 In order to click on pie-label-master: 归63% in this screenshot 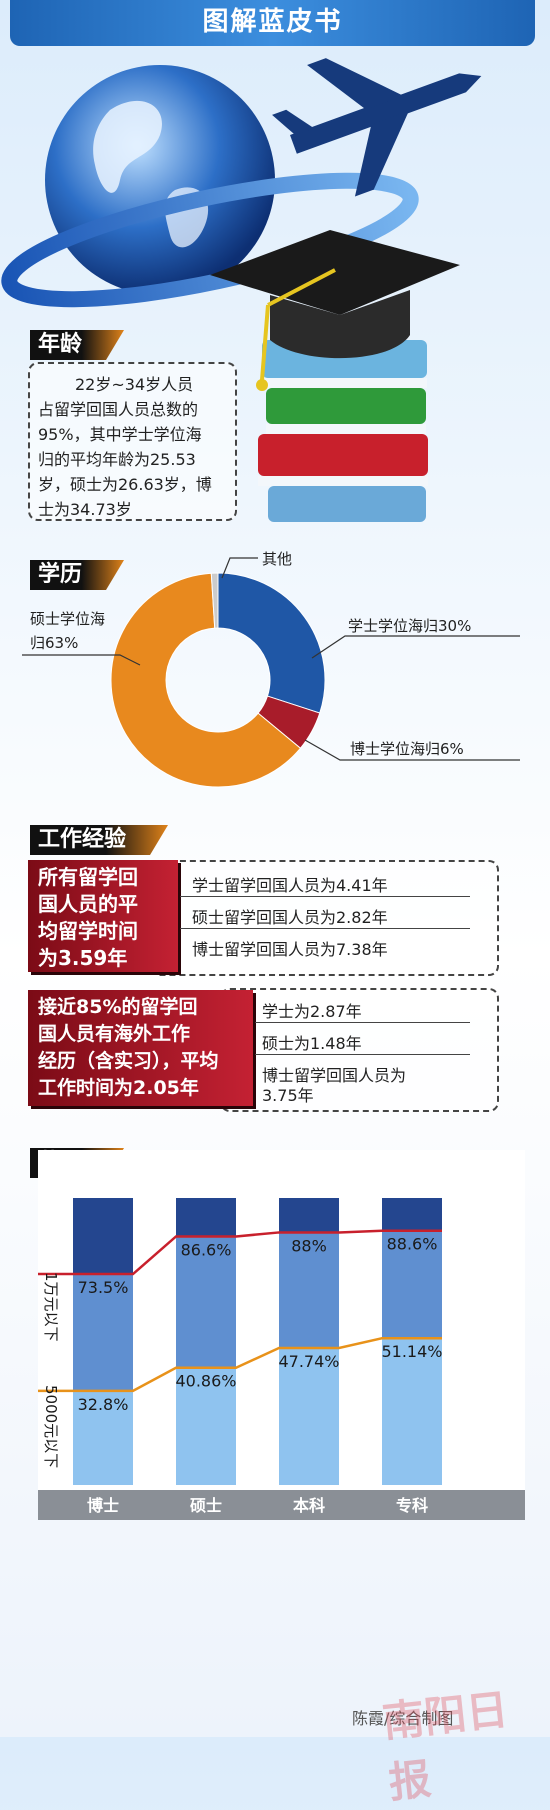, I will do `click(54, 643)`.